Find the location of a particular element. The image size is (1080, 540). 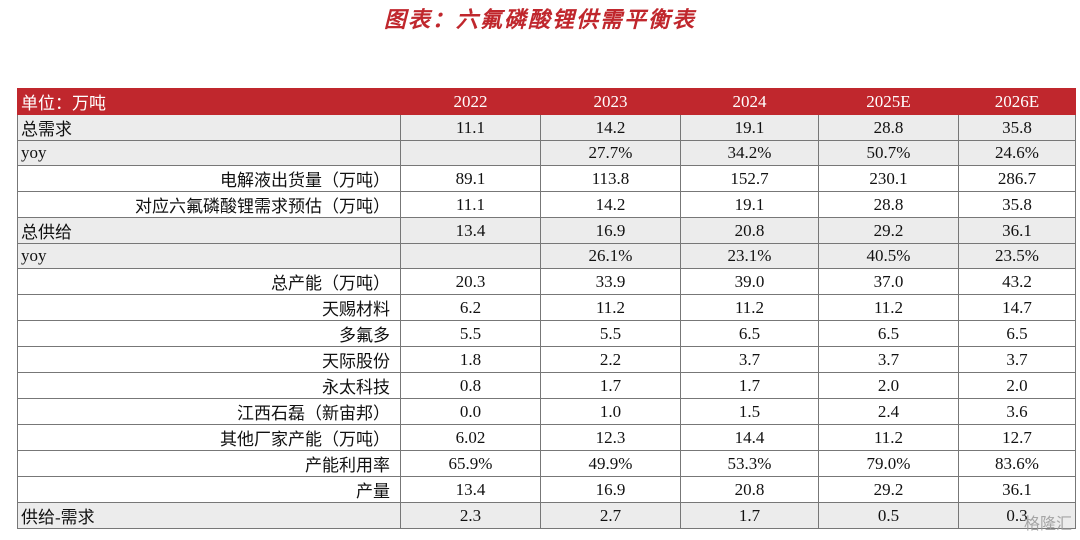

row-label: yoy is located at coordinates (209, 153).